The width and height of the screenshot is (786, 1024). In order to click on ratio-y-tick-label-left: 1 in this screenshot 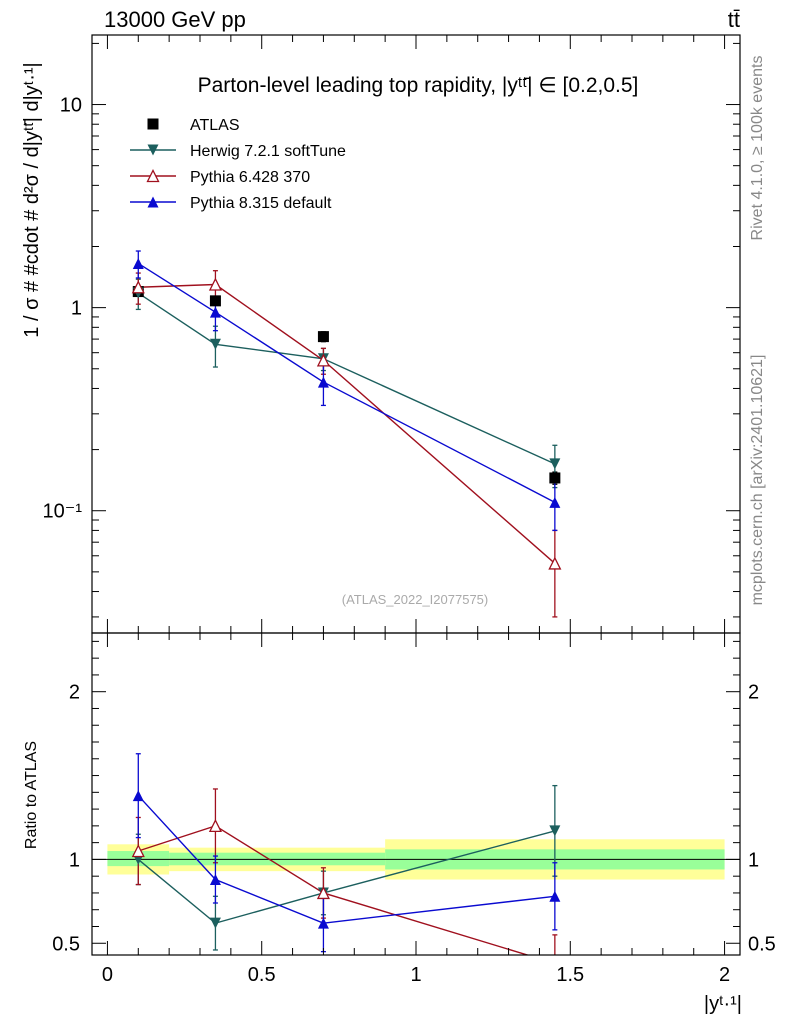, I will do `click(74, 860)`.